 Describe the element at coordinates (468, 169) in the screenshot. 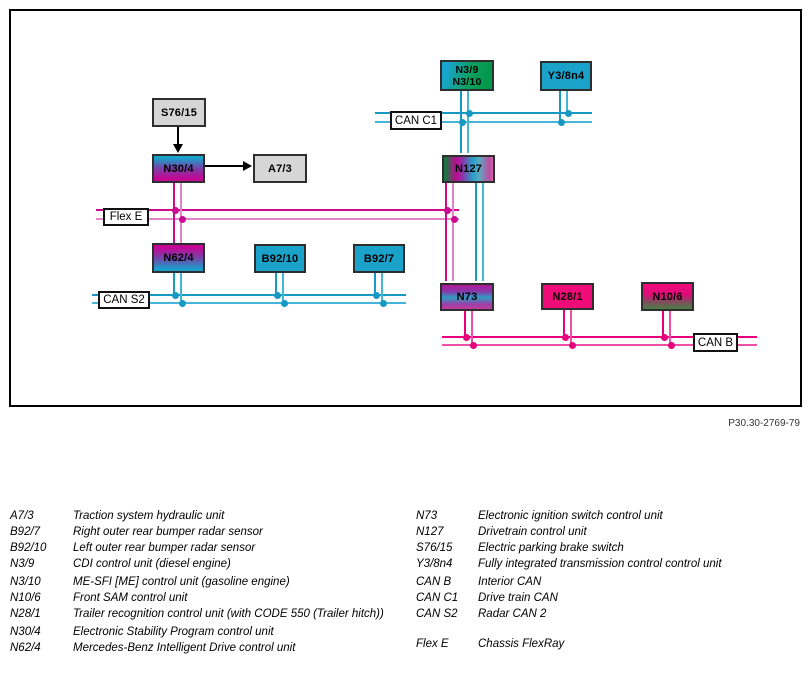

I see `unit-box-n127: N127` at that location.